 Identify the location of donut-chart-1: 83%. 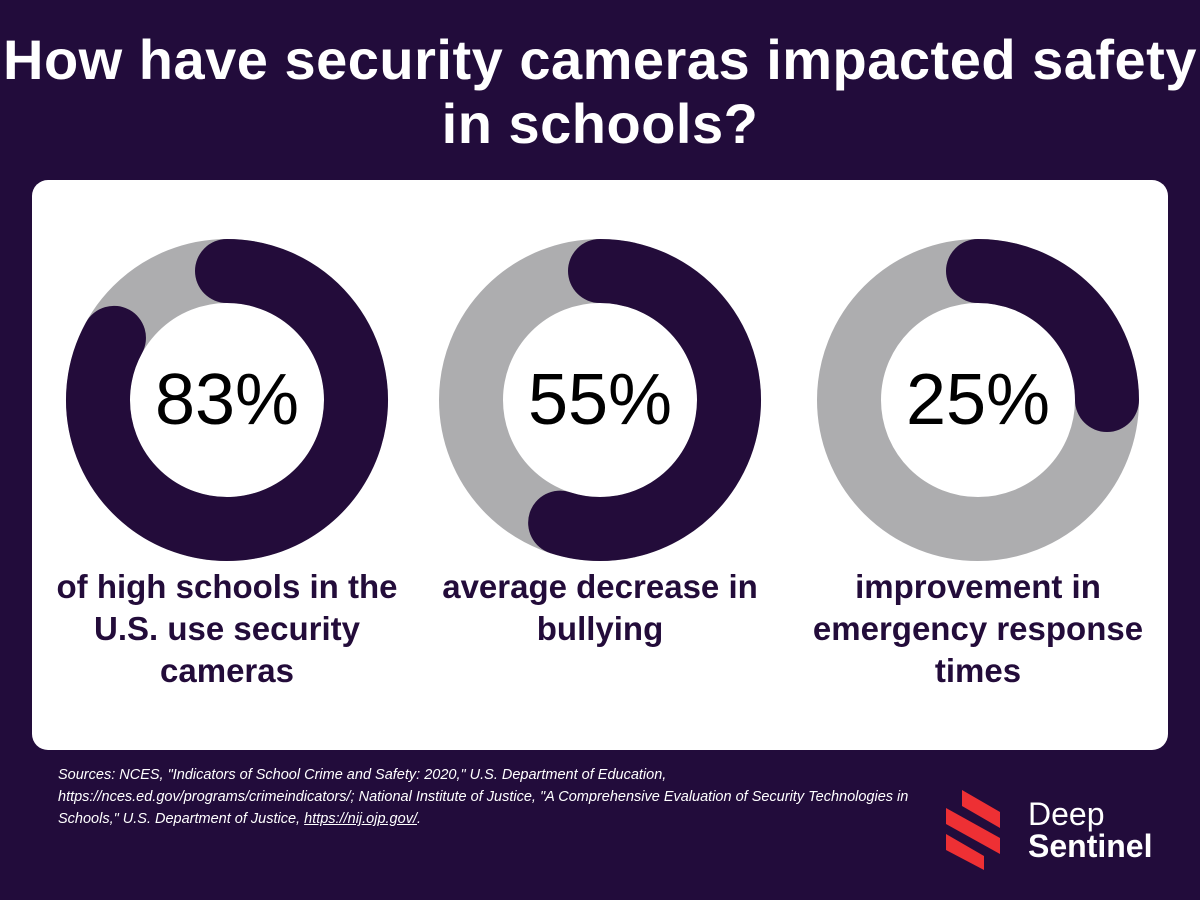
(227, 400).